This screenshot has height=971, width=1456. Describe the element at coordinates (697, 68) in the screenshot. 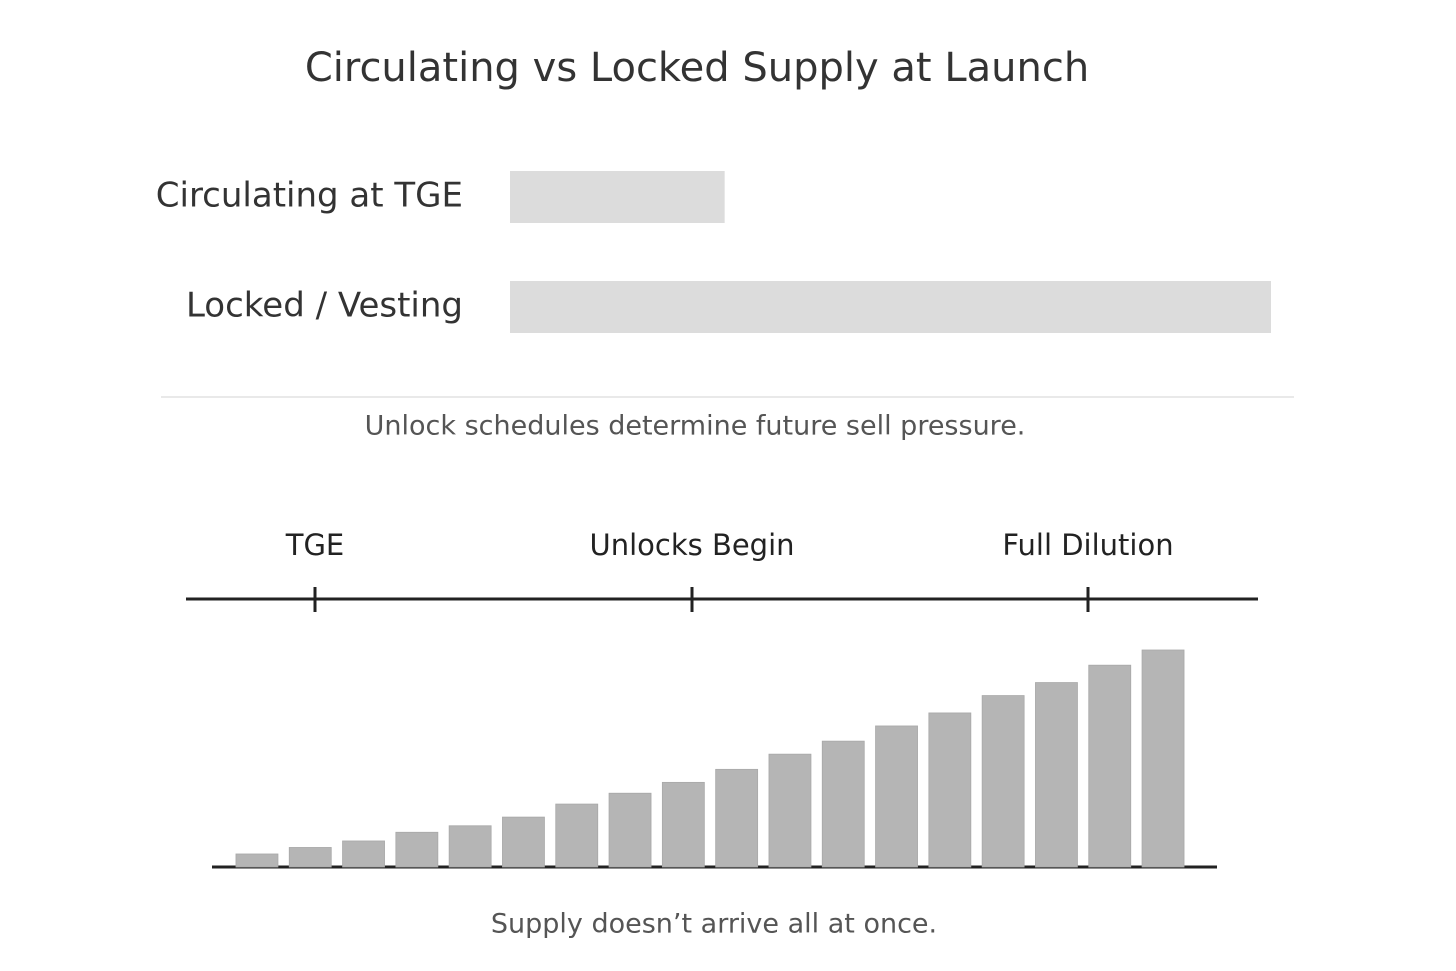

I see `chart-title: Circulating vs Locked Supply at Launch` at that location.